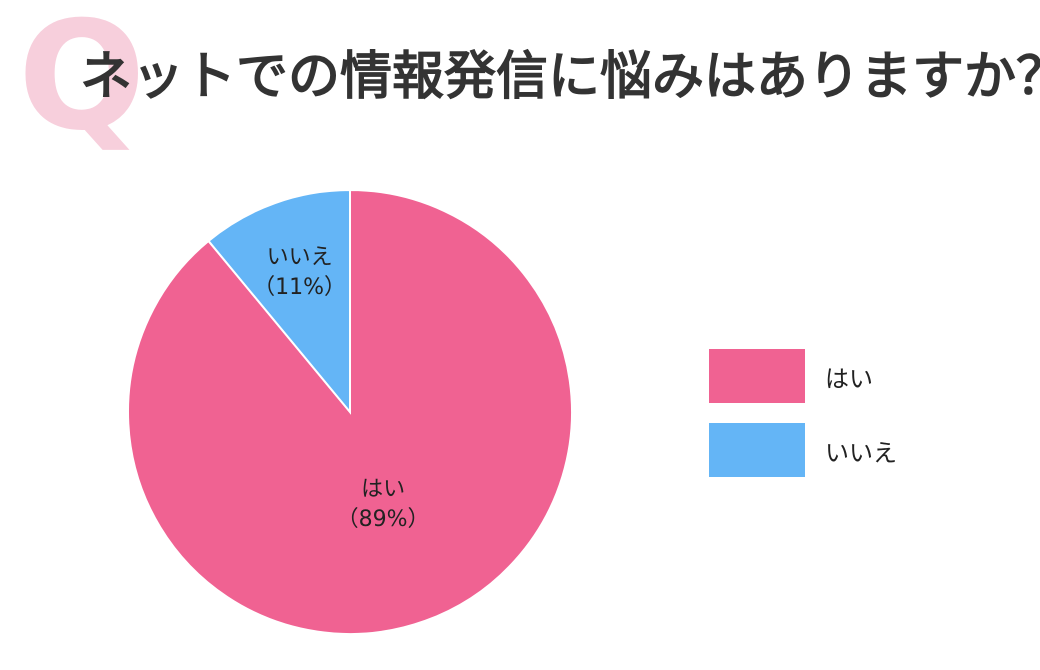 The height and width of the screenshot is (670, 1040). I want to click on legend-label-no: いいえ, so click(861, 452).